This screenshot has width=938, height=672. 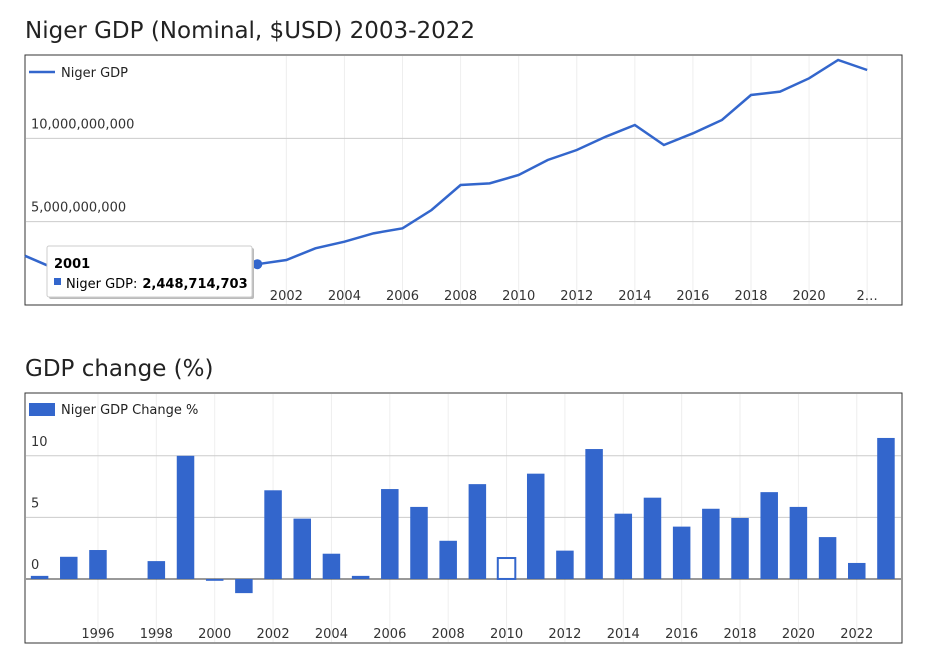 I want to click on chart-title: GDP change (%), so click(x=119, y=369).